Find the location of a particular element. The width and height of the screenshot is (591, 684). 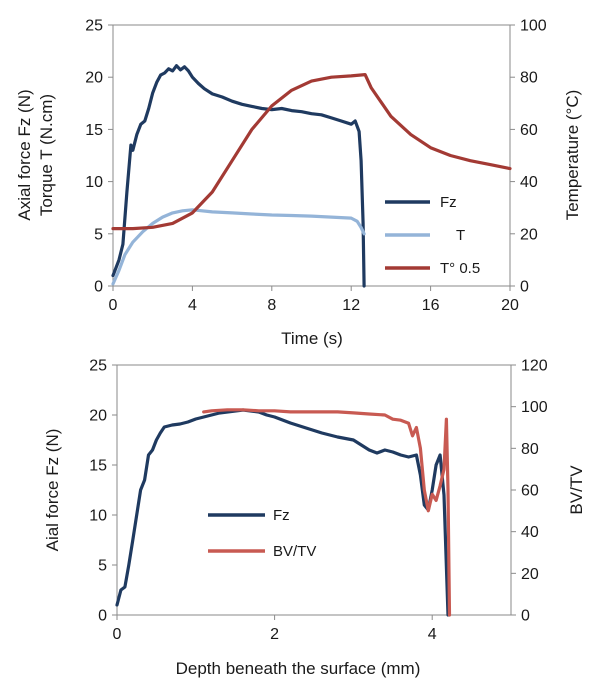

y-axis-label: Aial force Fz (N) is located at coordinates (52, 490).